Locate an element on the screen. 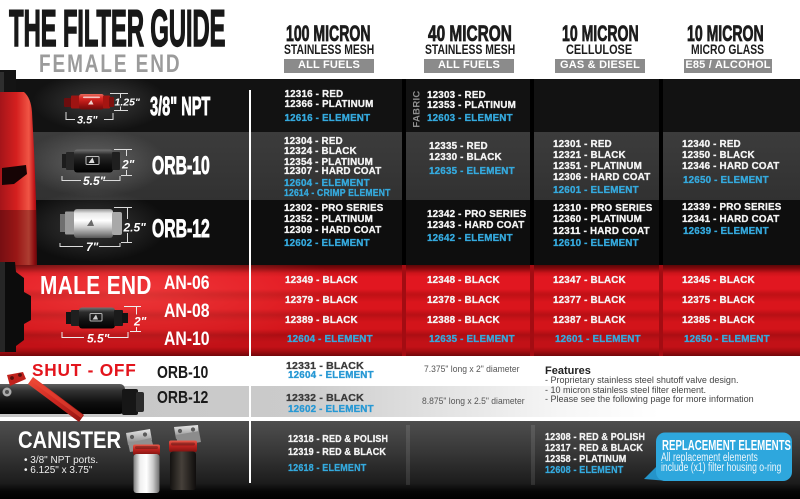 The height and width of the screenshot is (499, 800). svg-text: 1.25" is located at coordinates (128, 103).